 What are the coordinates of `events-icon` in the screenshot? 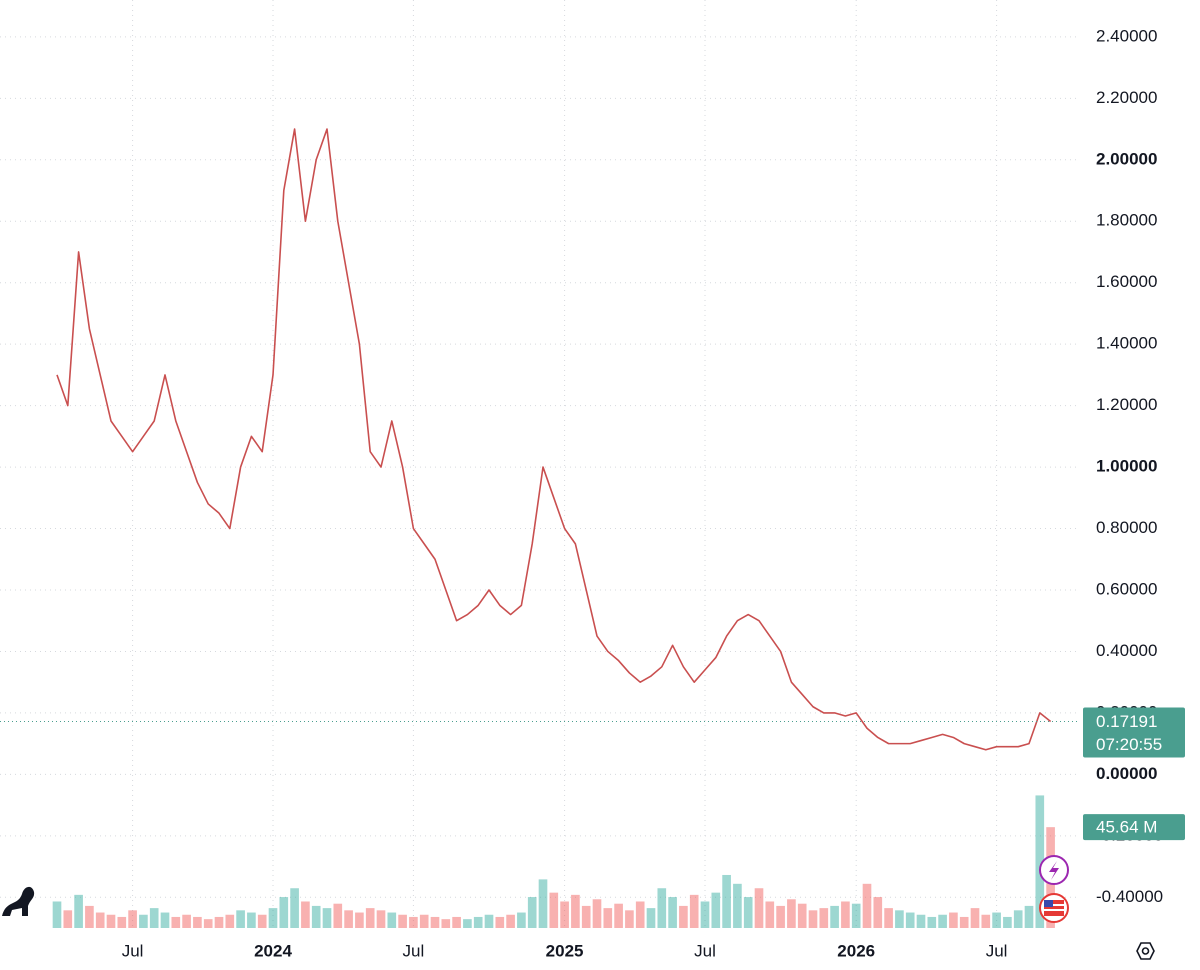 It's located at (1054, 870).